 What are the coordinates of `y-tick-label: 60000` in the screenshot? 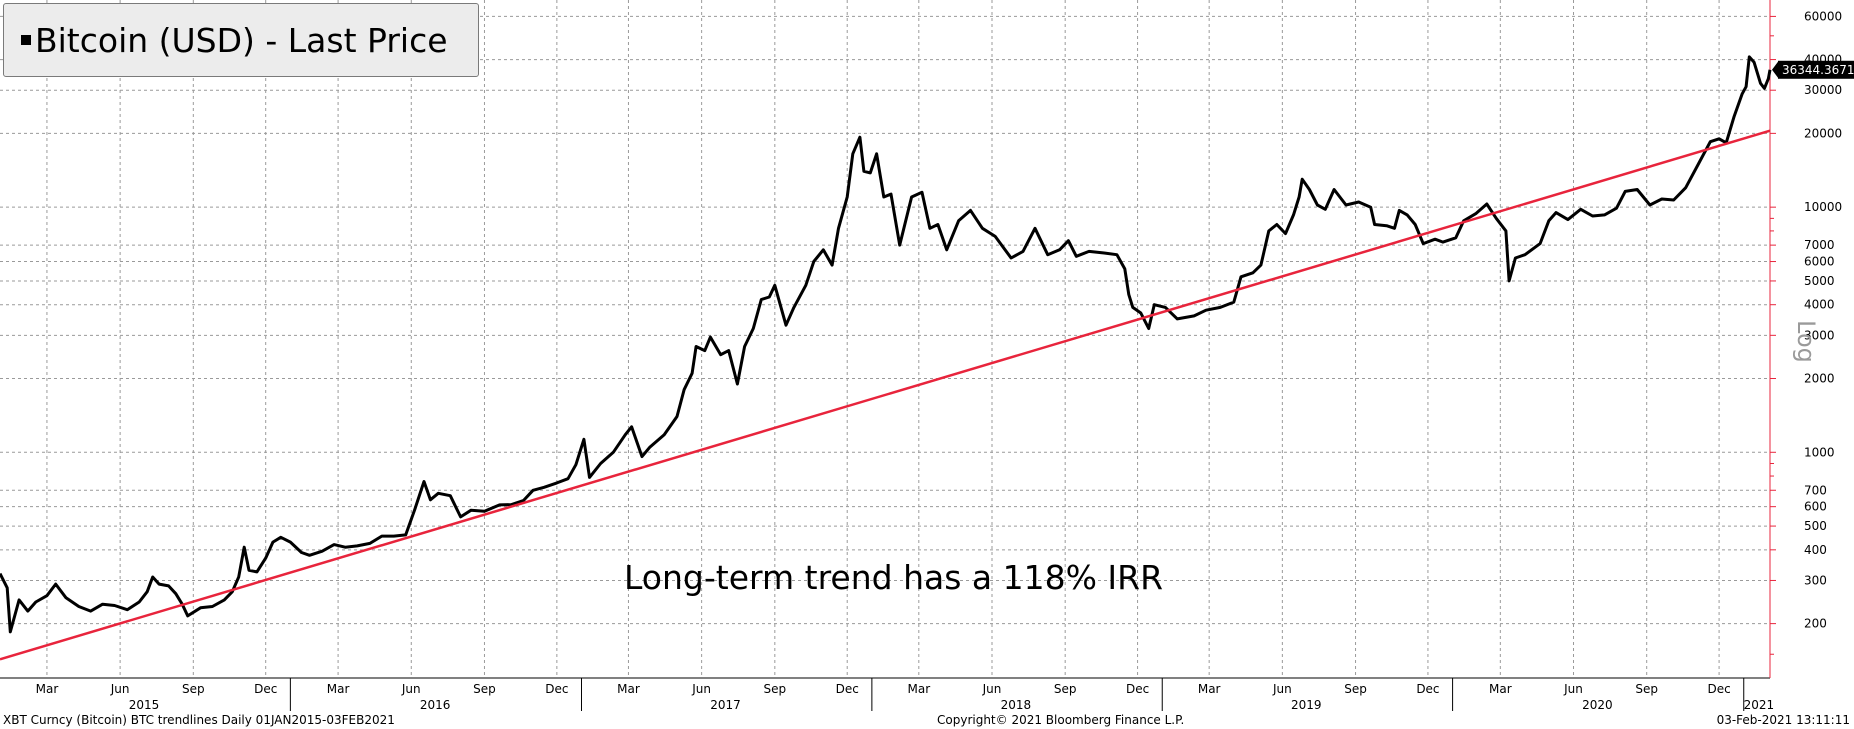 It's located at (1823, 16).